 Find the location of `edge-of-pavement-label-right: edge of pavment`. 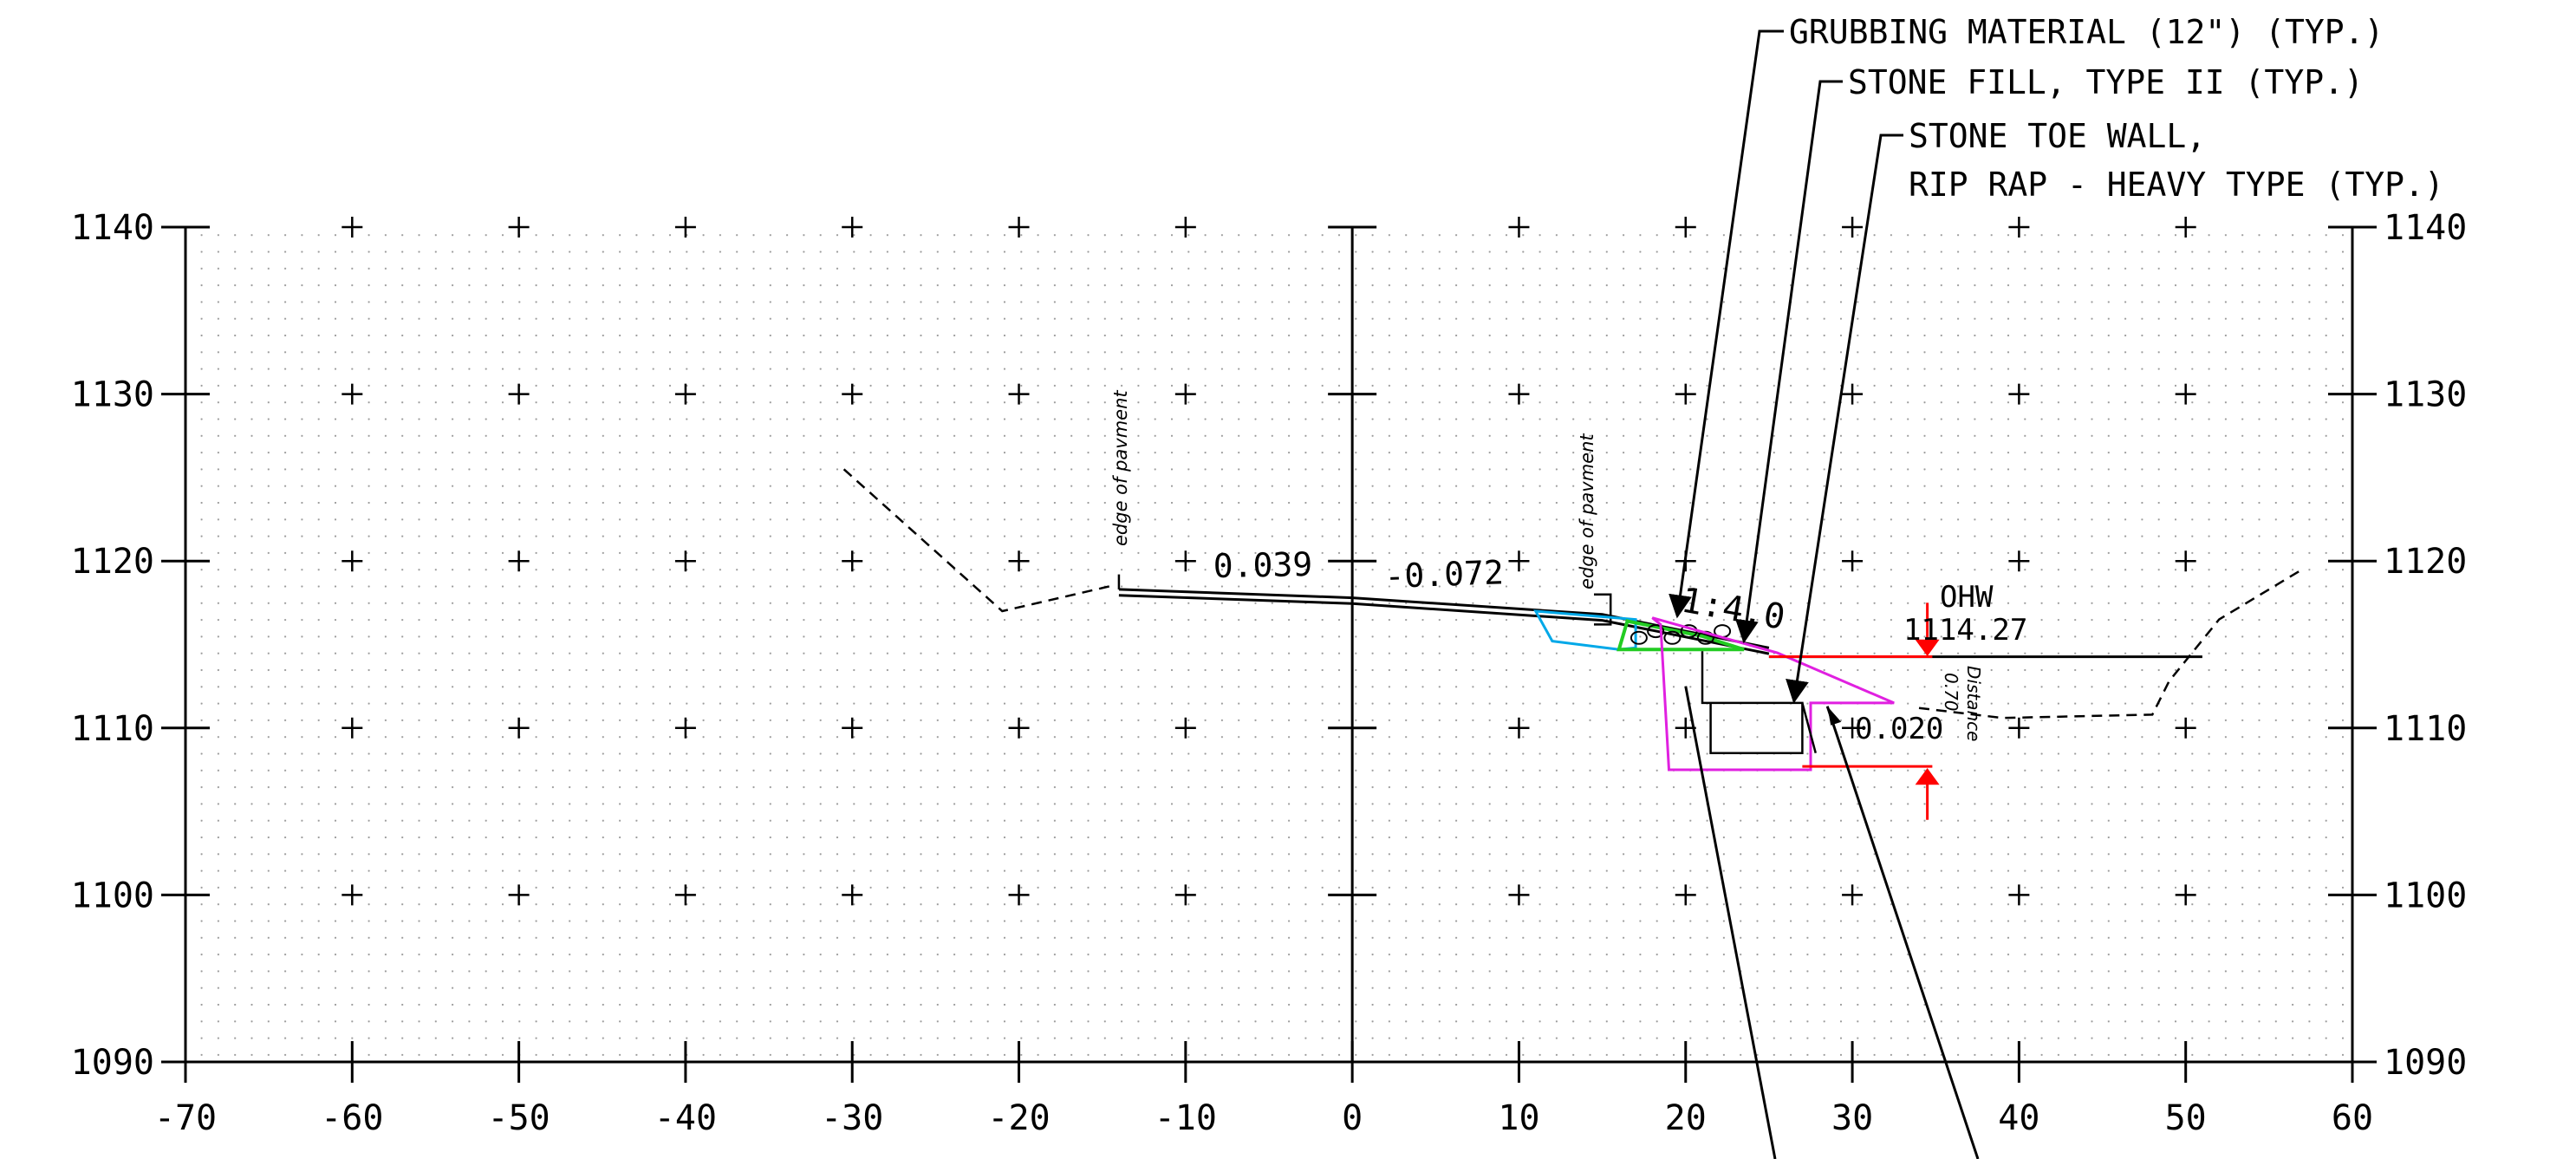

edge-of-pavement-label-right: edge of pavment is located at coordinates (1587, 511).